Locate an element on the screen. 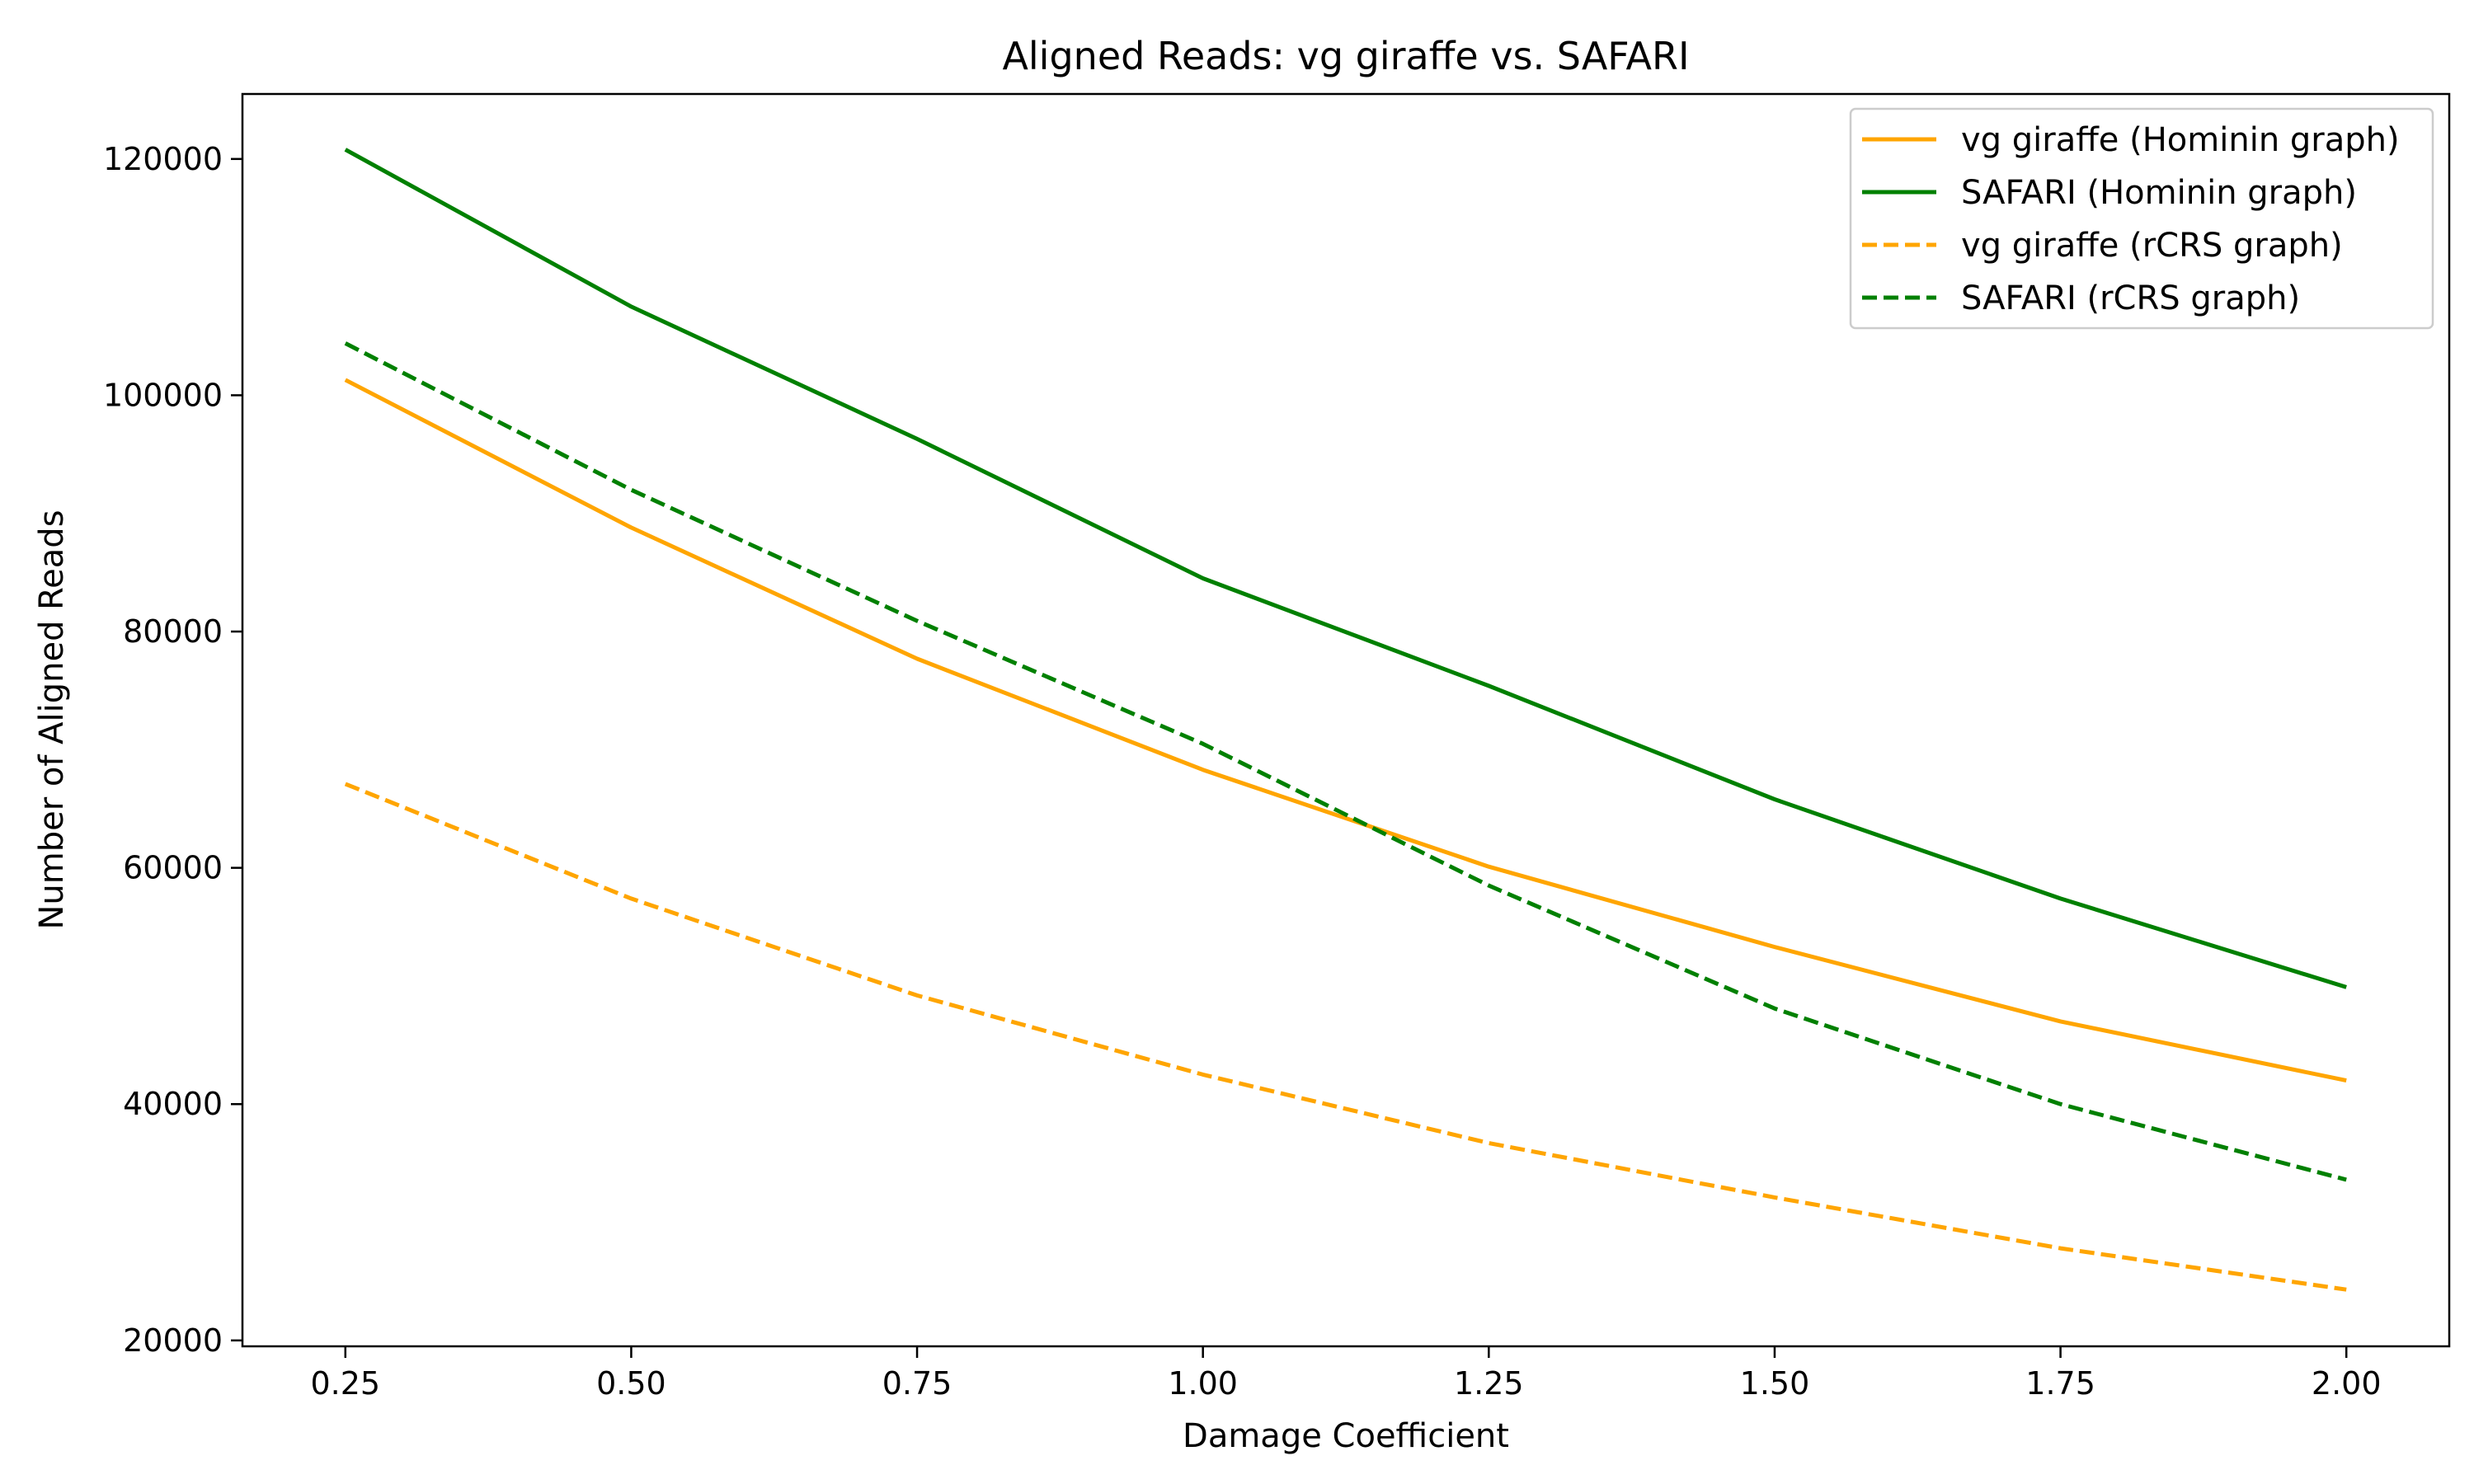 This screenshot has width=2474, height=1484. x-tick-label: 0.50 is located at coordinates (631, 1383).